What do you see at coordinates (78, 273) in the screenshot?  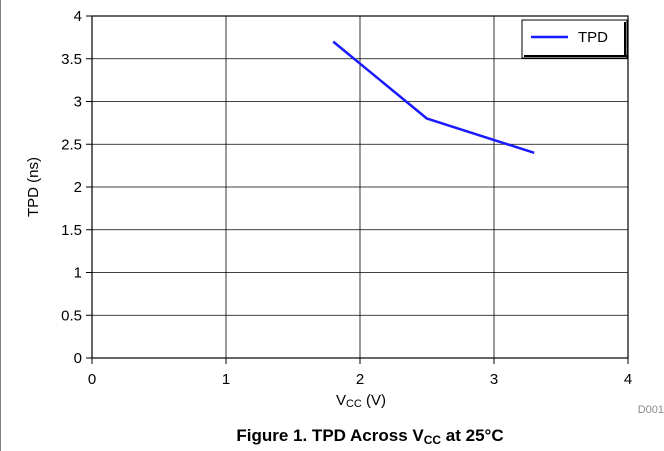 I see `y-tick-label-2: 1` at bounding box center [78, 273].